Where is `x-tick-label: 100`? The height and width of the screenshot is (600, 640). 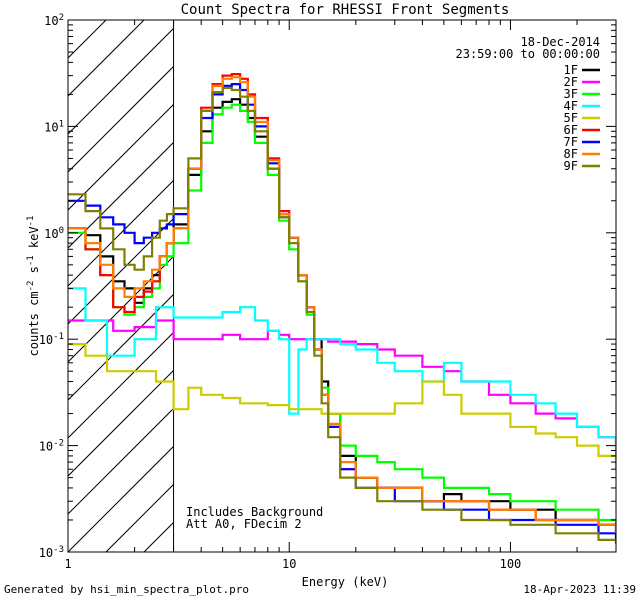
x-tick-label: 100 is located at coordinates (511, 564).